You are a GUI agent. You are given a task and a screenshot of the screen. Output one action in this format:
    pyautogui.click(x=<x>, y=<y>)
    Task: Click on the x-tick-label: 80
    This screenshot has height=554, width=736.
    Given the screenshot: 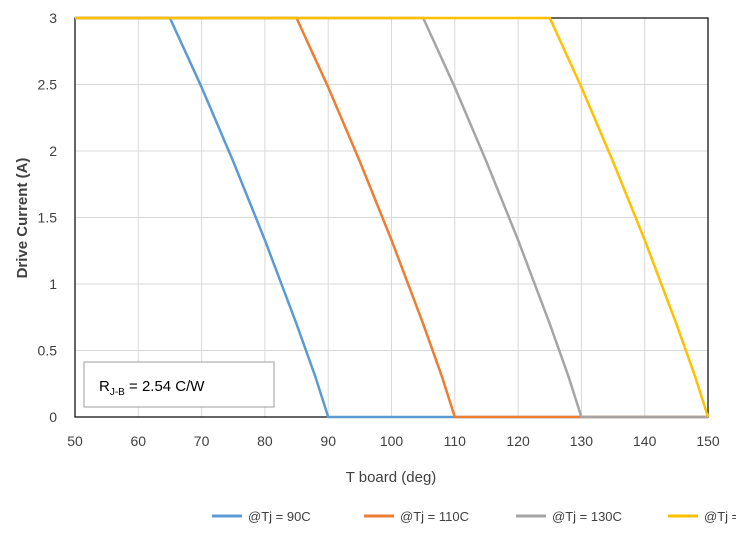 What is the action you would take?
    pyautogui.click(x=265, y=441)
    